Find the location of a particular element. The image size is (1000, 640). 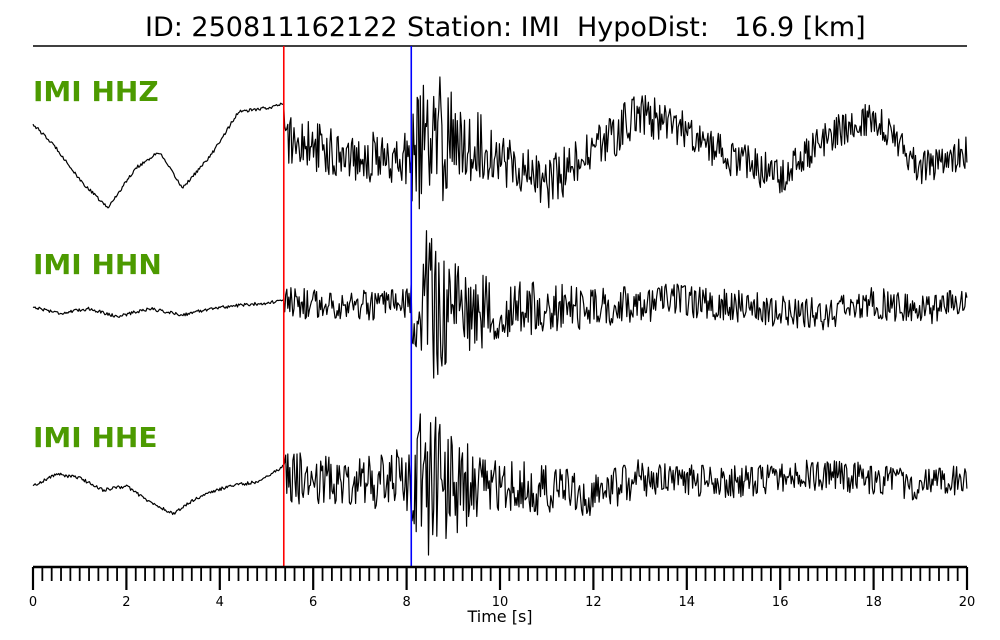

x-axis: 0 2 4 6 8 10 12 14 16 18 20 Time [s] is located at coordinates (502, 595).